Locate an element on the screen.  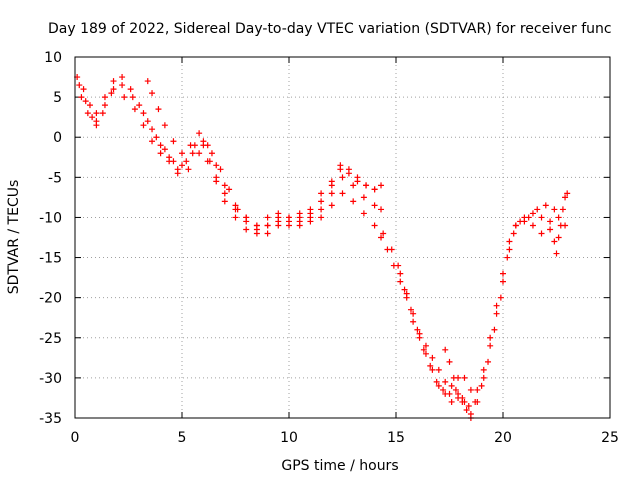
x-tick-label: 0 is located at coordinates (75, 438).